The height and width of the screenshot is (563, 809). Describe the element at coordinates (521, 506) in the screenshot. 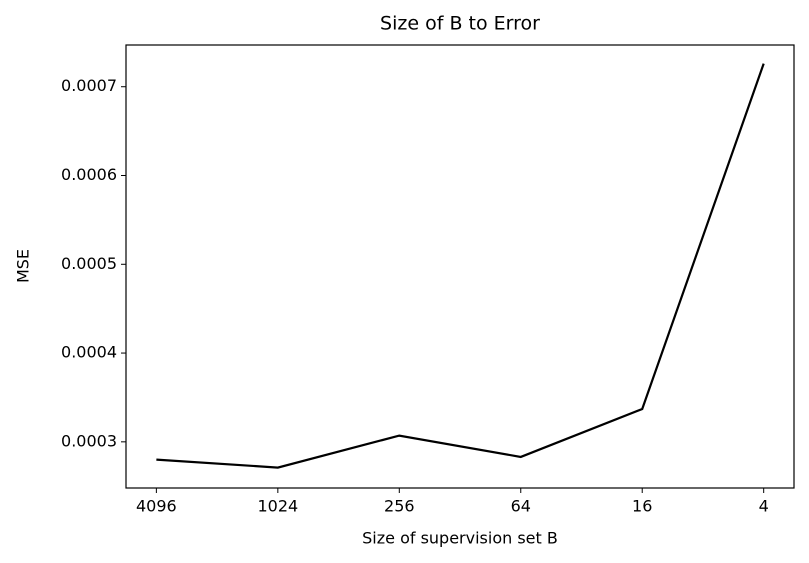

I see `x-tick-label: 64` at that location.